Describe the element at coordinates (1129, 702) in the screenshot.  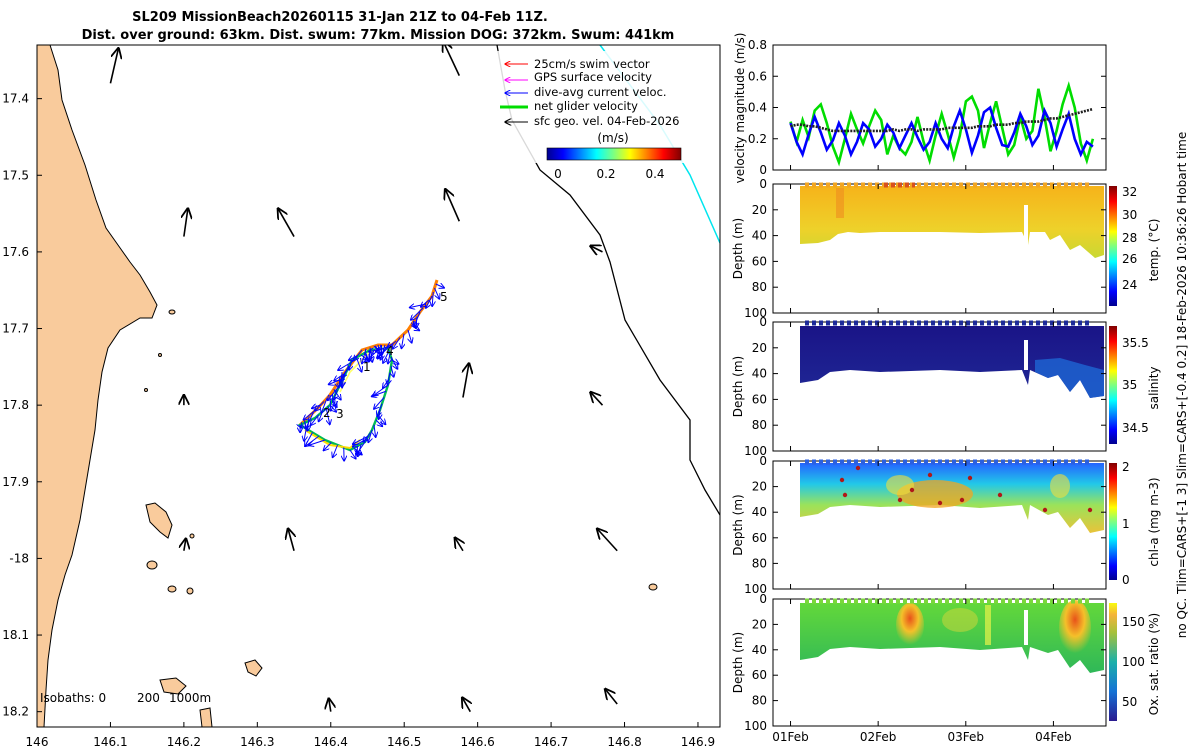
I see `oxygen-cbar-tick-0: 50` at that location.